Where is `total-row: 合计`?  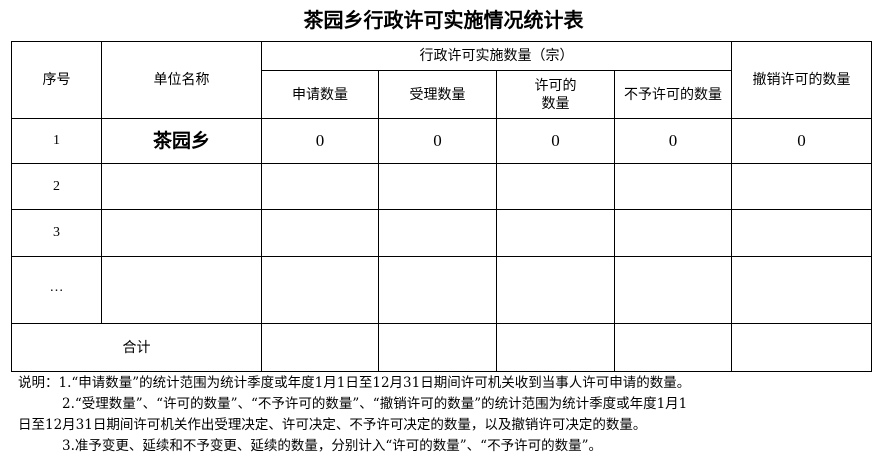 total-row: 合计 is located at coordinates (441, 347).